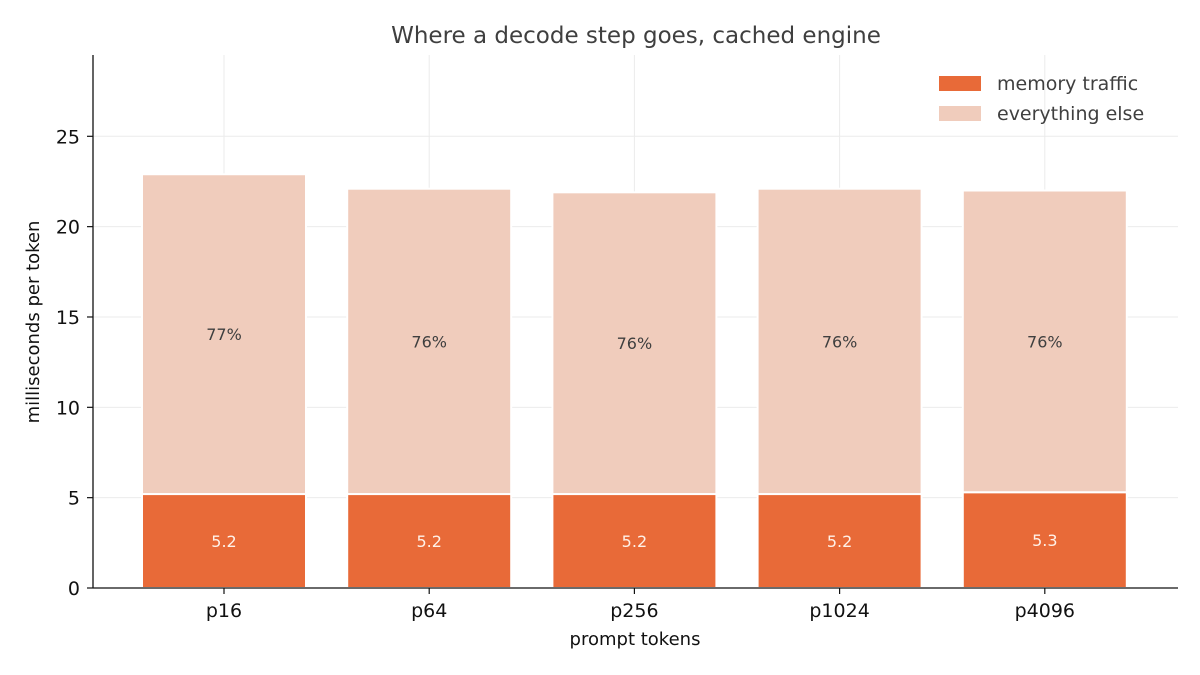  I want to click on data-label-memory-traffic: 5.3, so click(1044, 540).